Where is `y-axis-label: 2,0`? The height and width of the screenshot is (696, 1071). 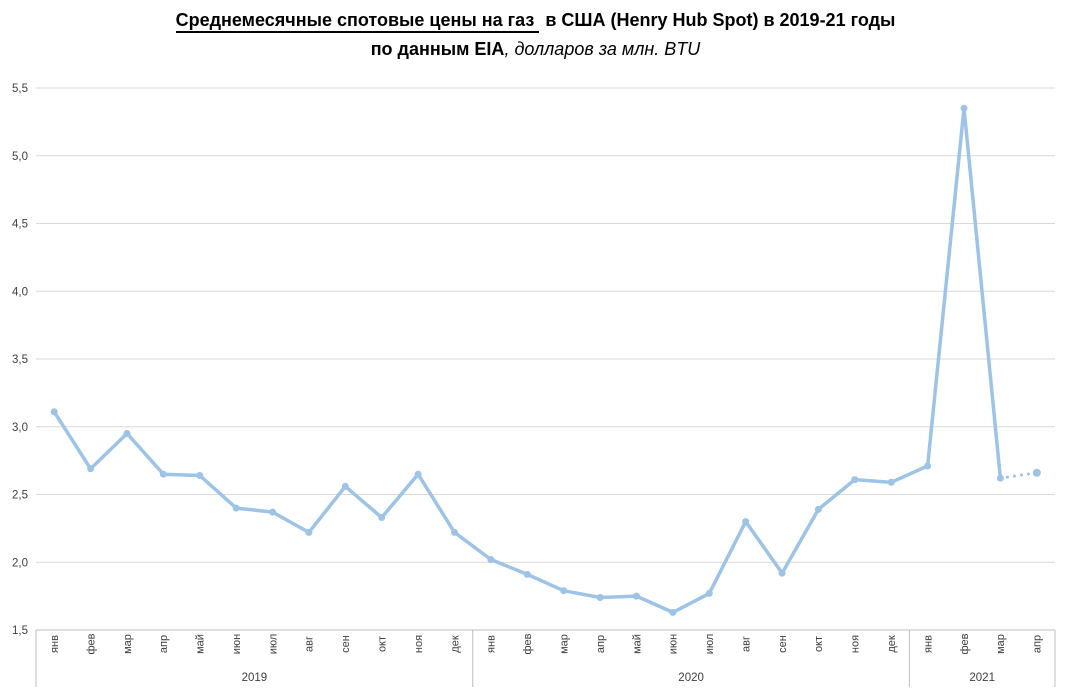 y-axis-label: 2,0 is located at coordinates (20, 563).